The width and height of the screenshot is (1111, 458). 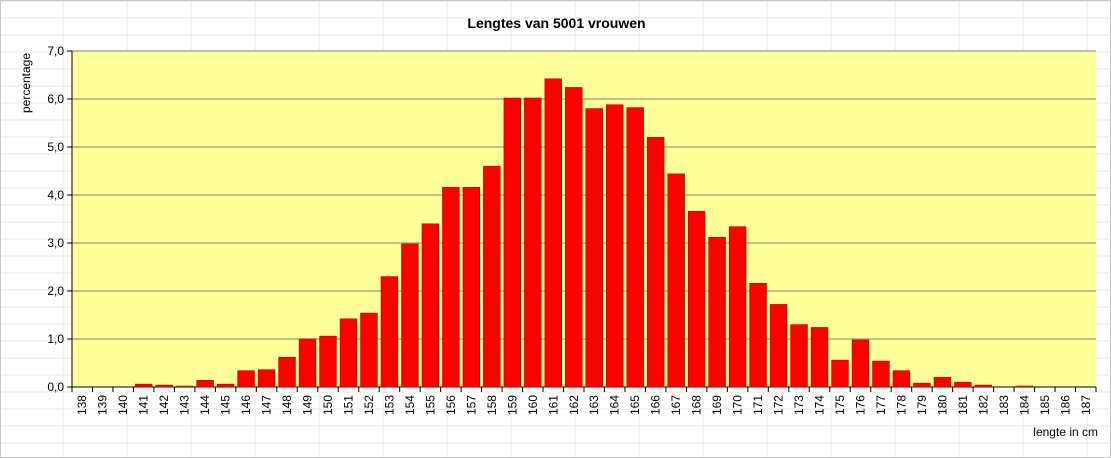 What do you see at coordinates (512, 405) in the screenshot?
I see `x-tick-label: 159` at bounding box center [512, 405].